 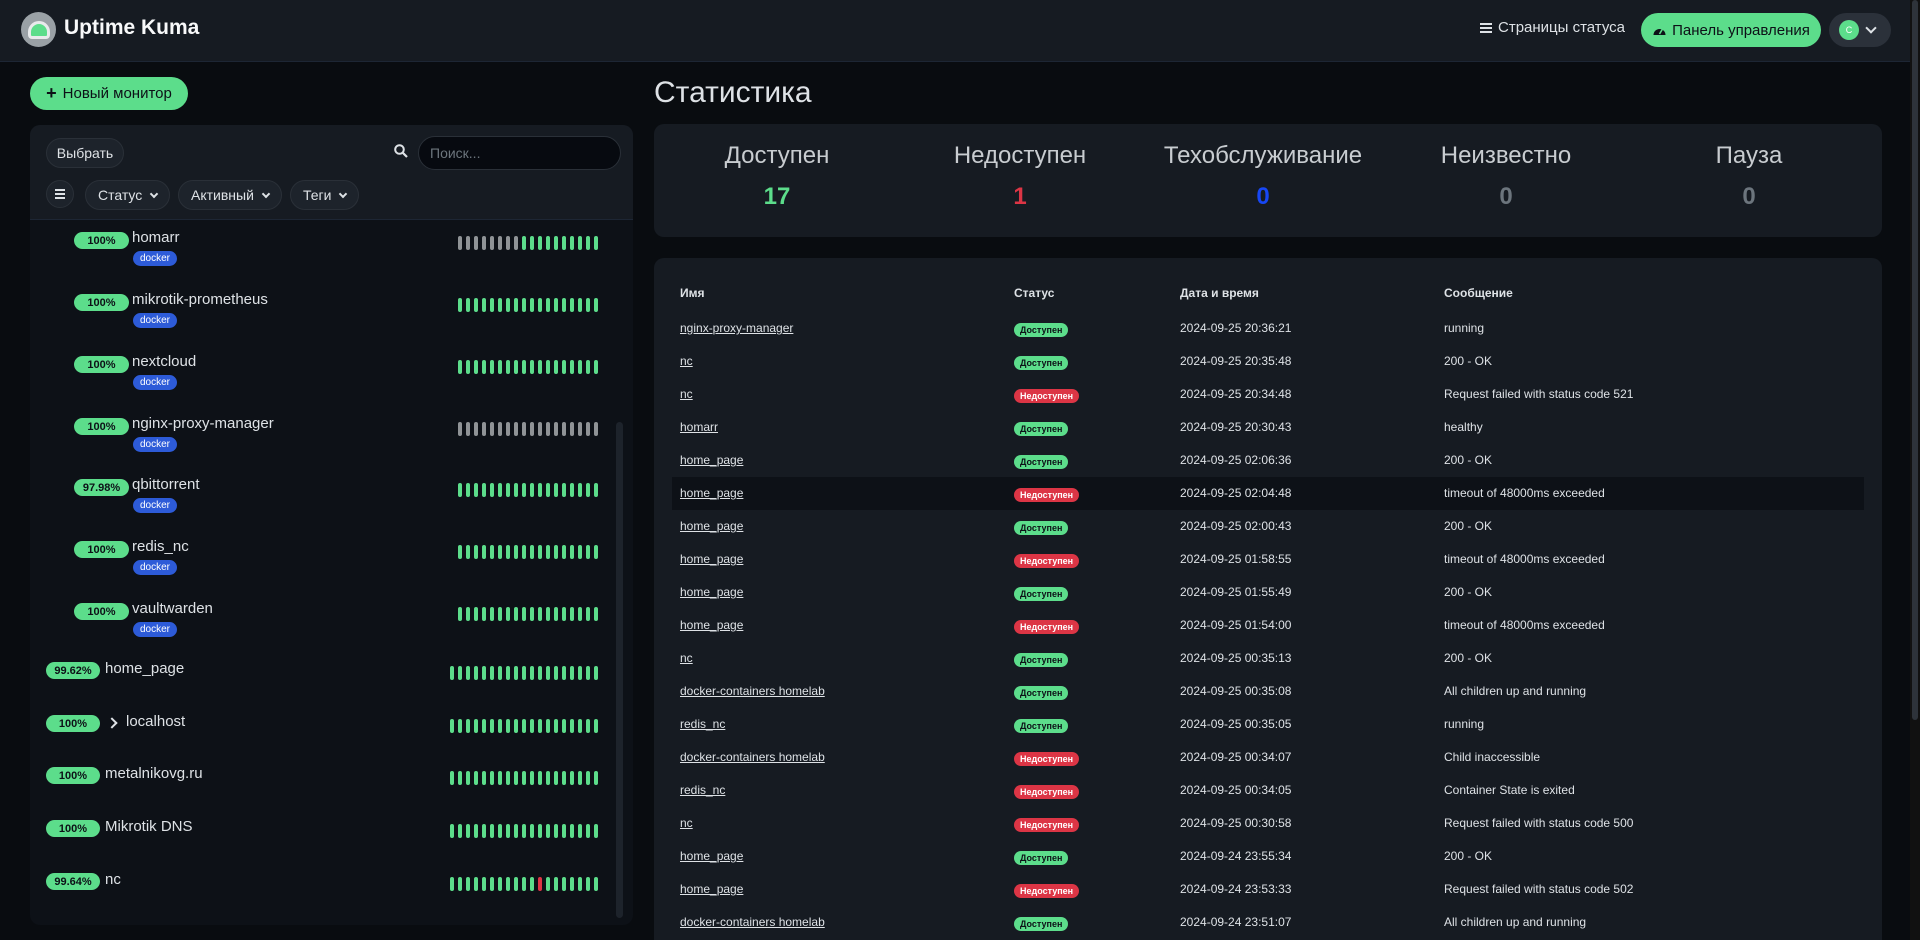 I want to click on monitor-list-scrollbar, so click(x=619, y=670).